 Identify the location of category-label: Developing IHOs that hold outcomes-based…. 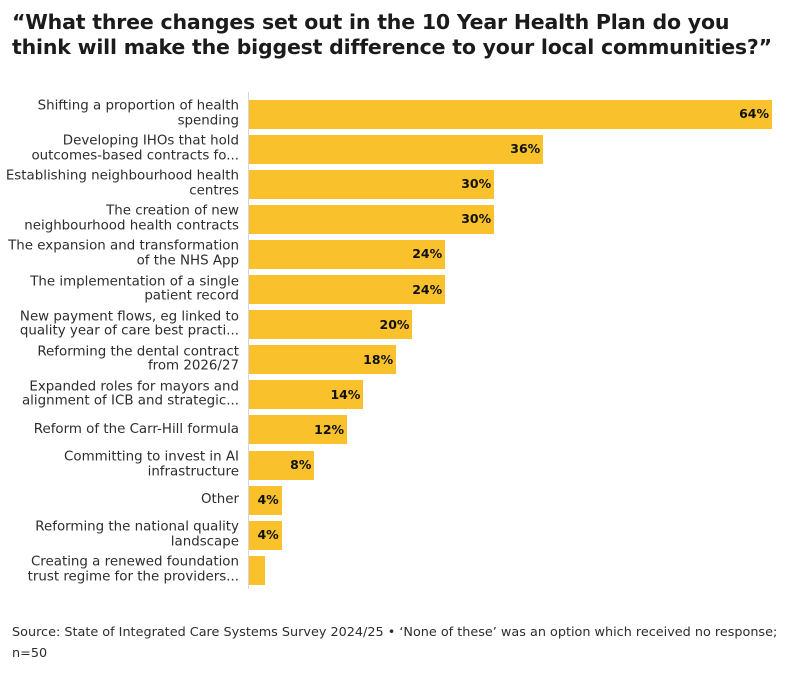
(135, 148).